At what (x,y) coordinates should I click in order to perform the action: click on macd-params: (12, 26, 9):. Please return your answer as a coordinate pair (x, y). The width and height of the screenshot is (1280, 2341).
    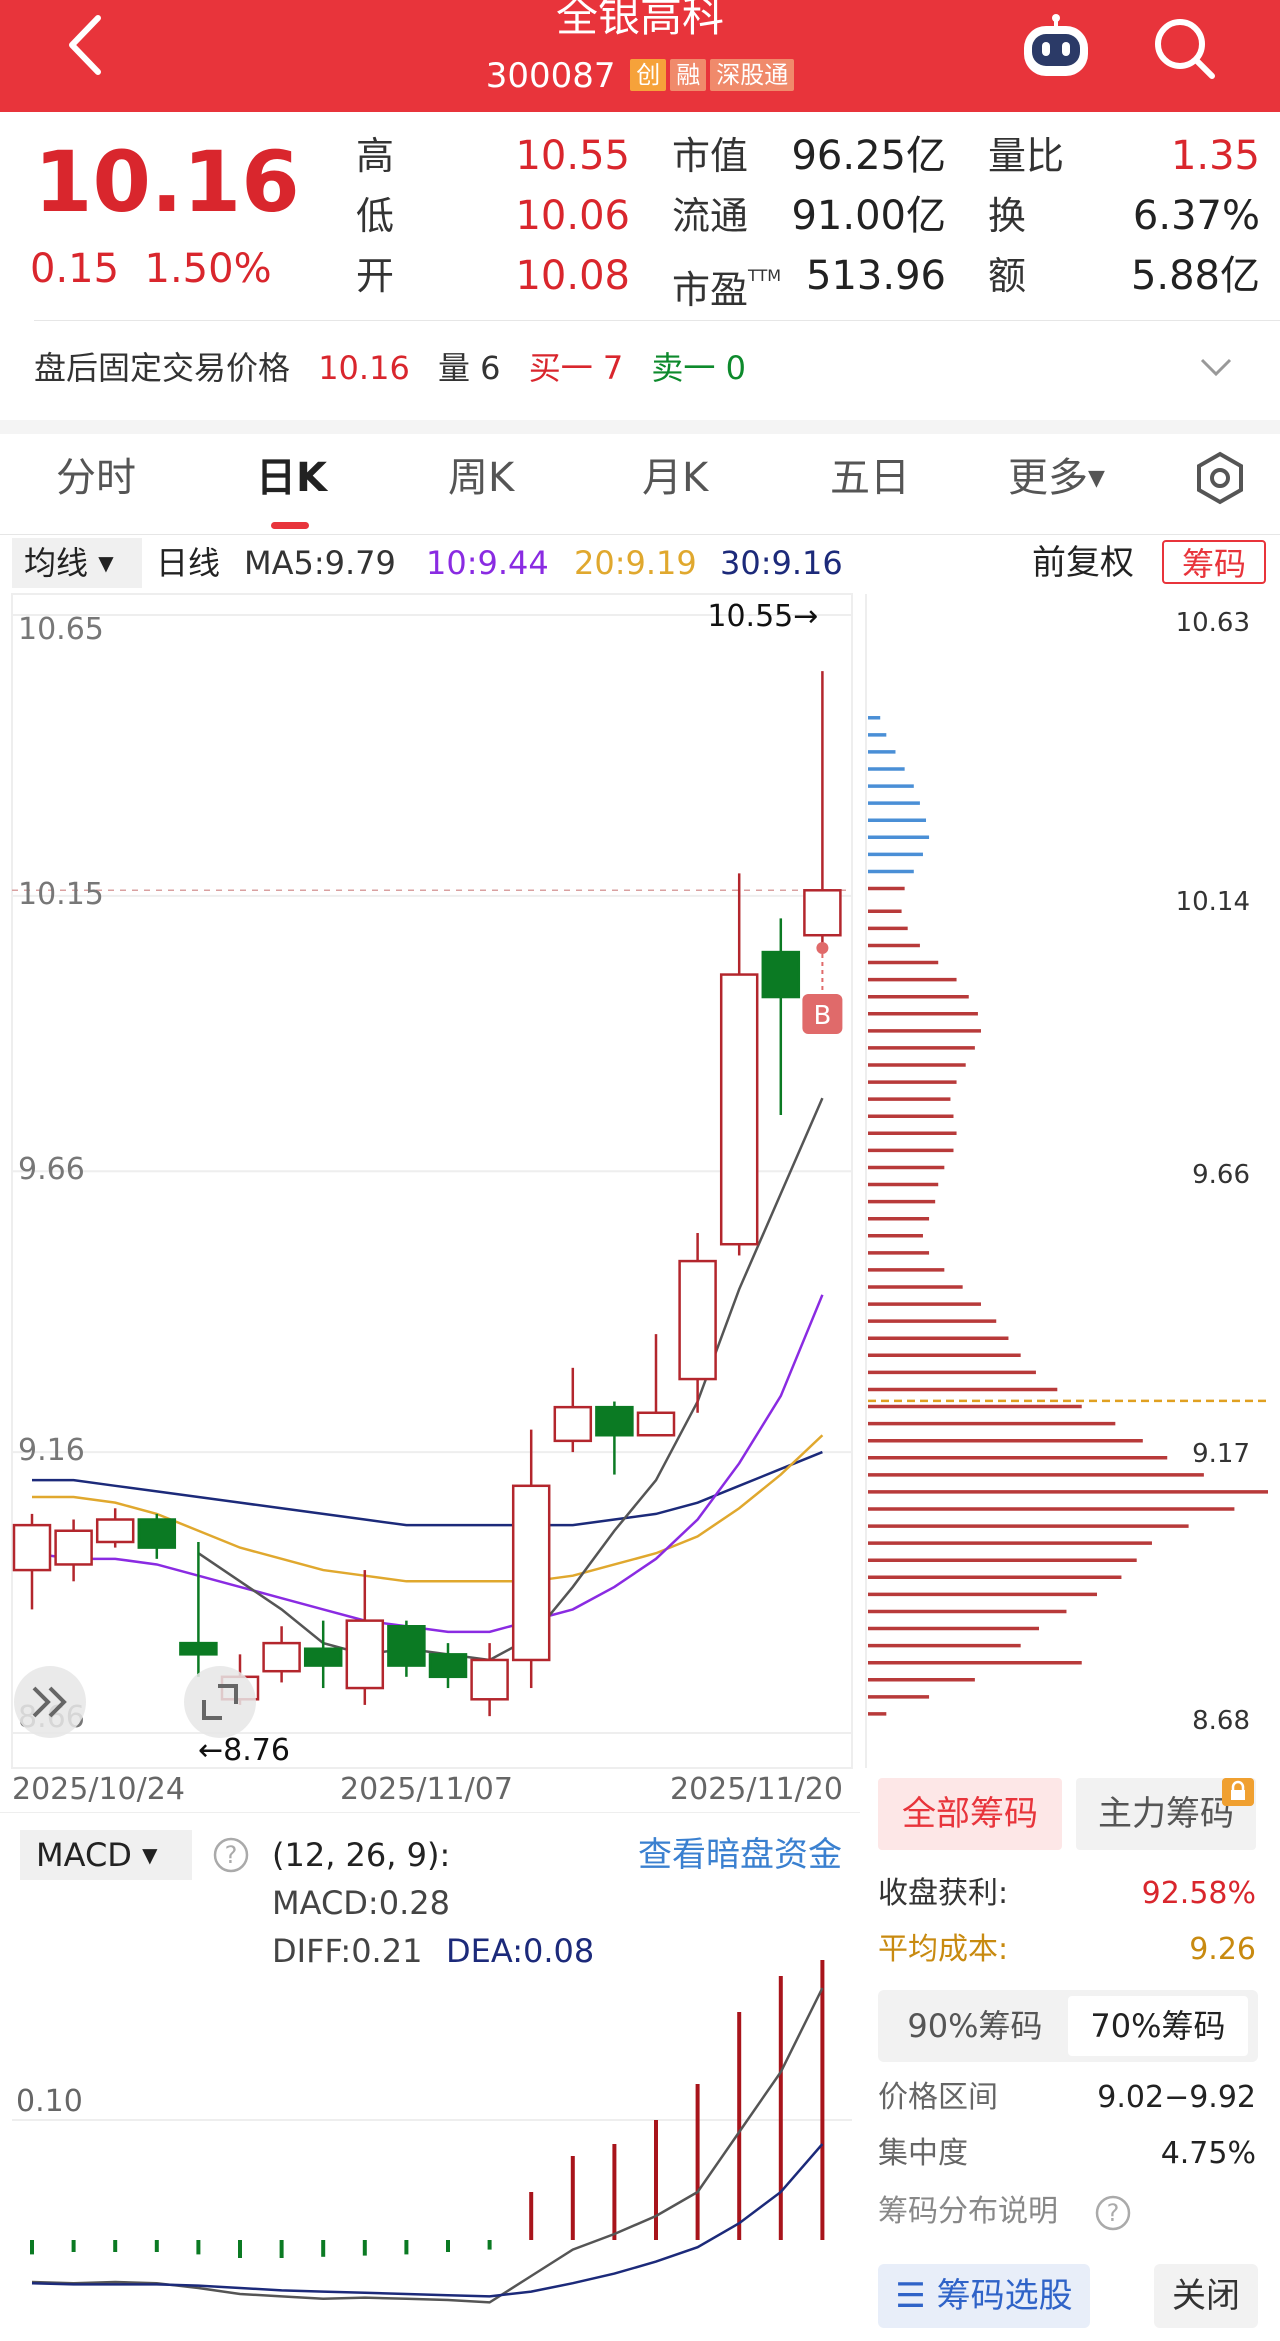
    Looking at the image, I should click on (361, 1855).